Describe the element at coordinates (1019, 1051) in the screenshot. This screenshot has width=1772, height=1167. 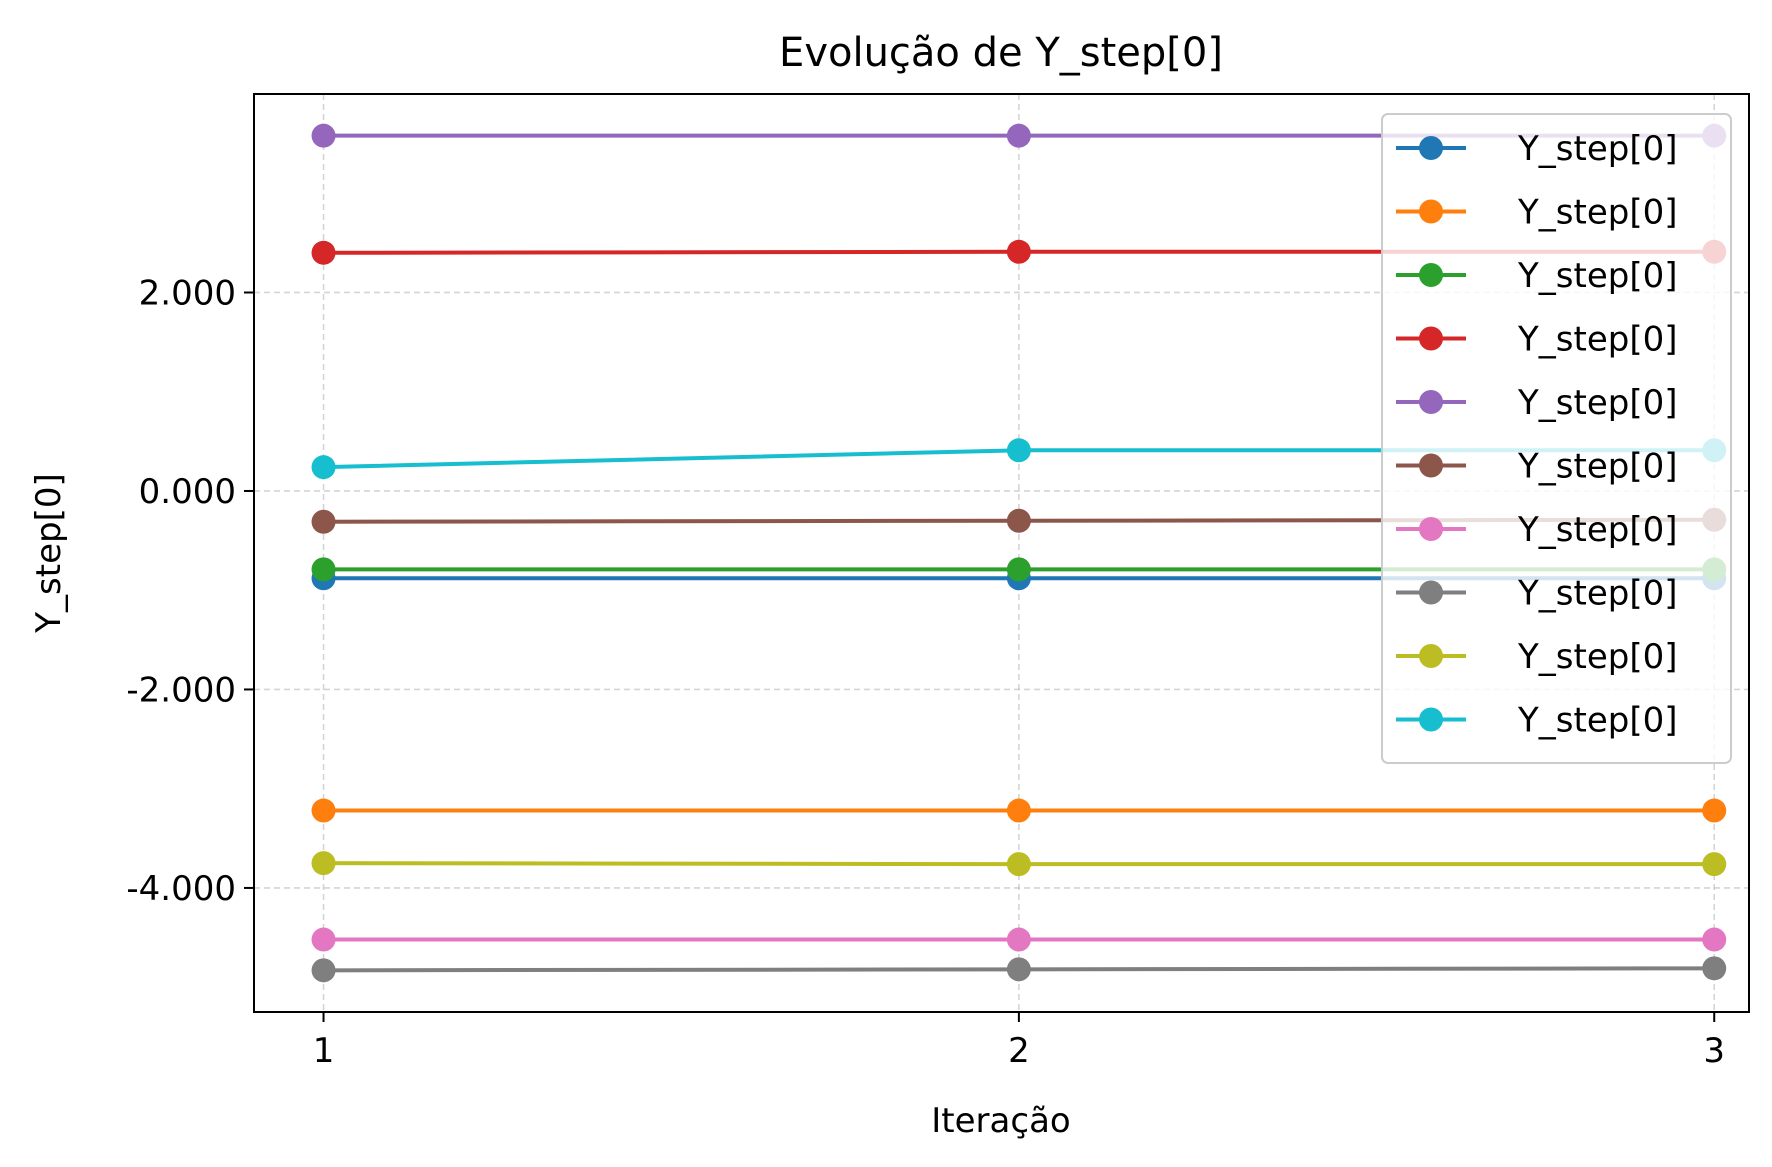
I see `x-tick-label: 2` at that location.